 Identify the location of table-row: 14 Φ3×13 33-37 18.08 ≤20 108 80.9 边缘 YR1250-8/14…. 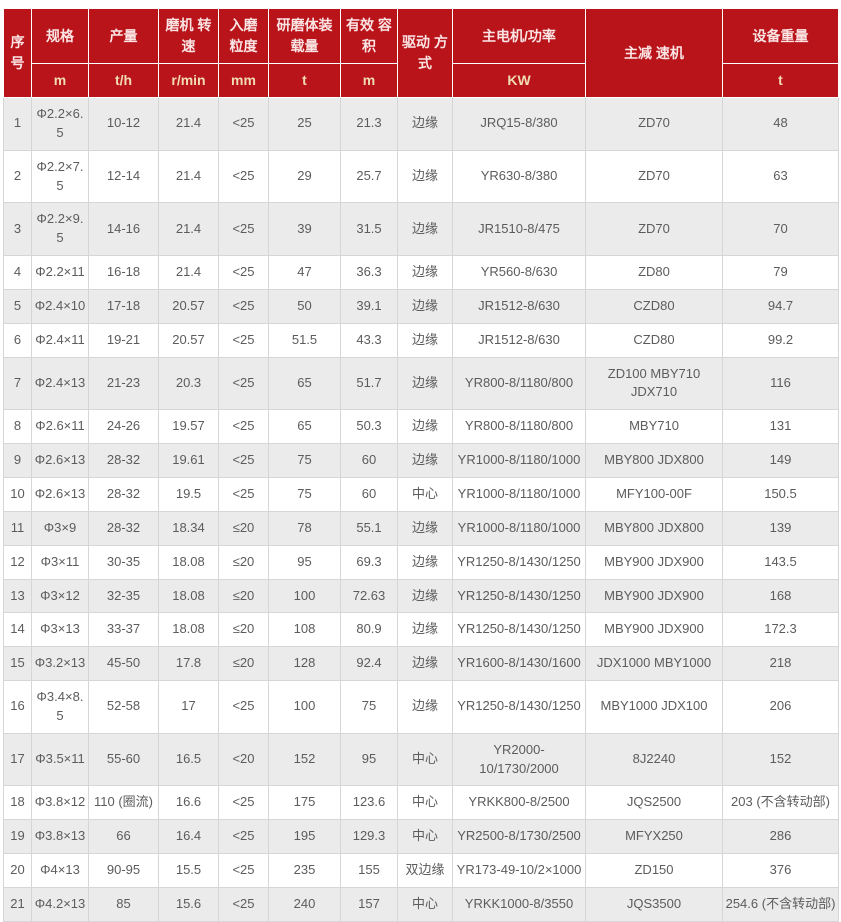
(421, 630).